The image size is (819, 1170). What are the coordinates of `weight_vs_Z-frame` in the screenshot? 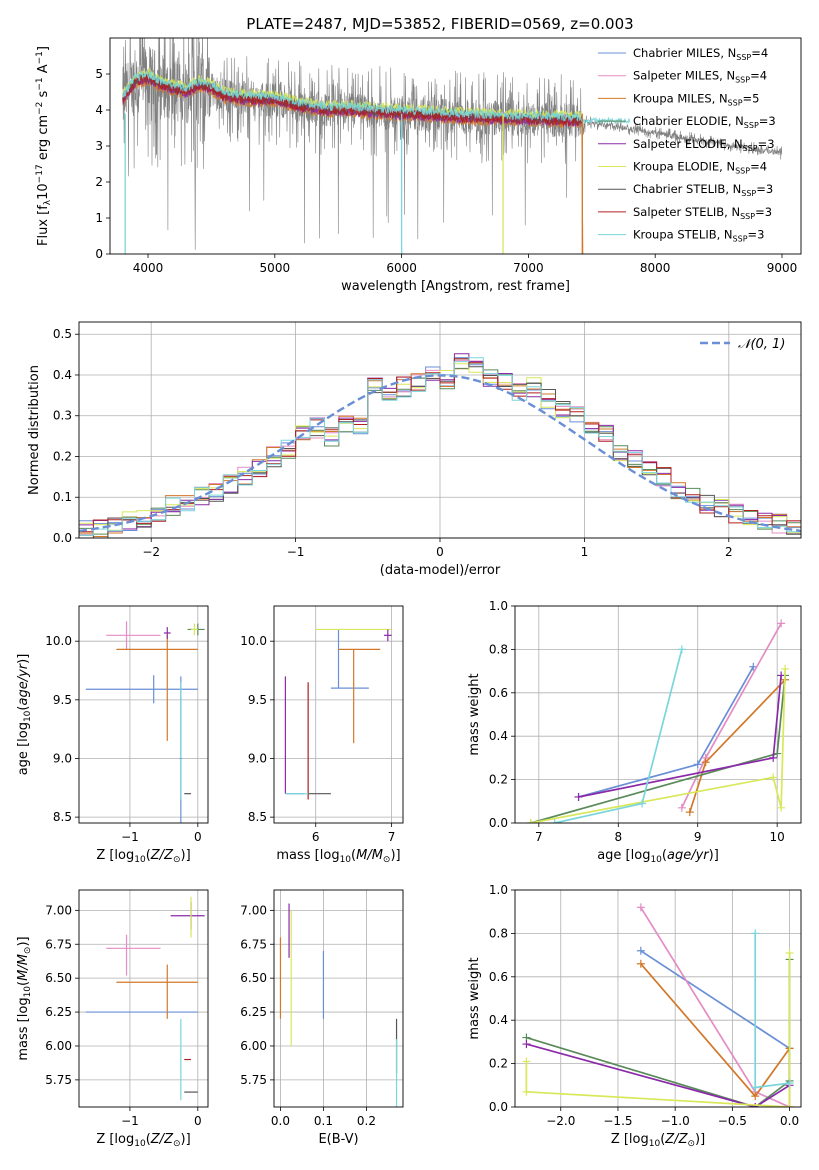 It's located at (658, 998).